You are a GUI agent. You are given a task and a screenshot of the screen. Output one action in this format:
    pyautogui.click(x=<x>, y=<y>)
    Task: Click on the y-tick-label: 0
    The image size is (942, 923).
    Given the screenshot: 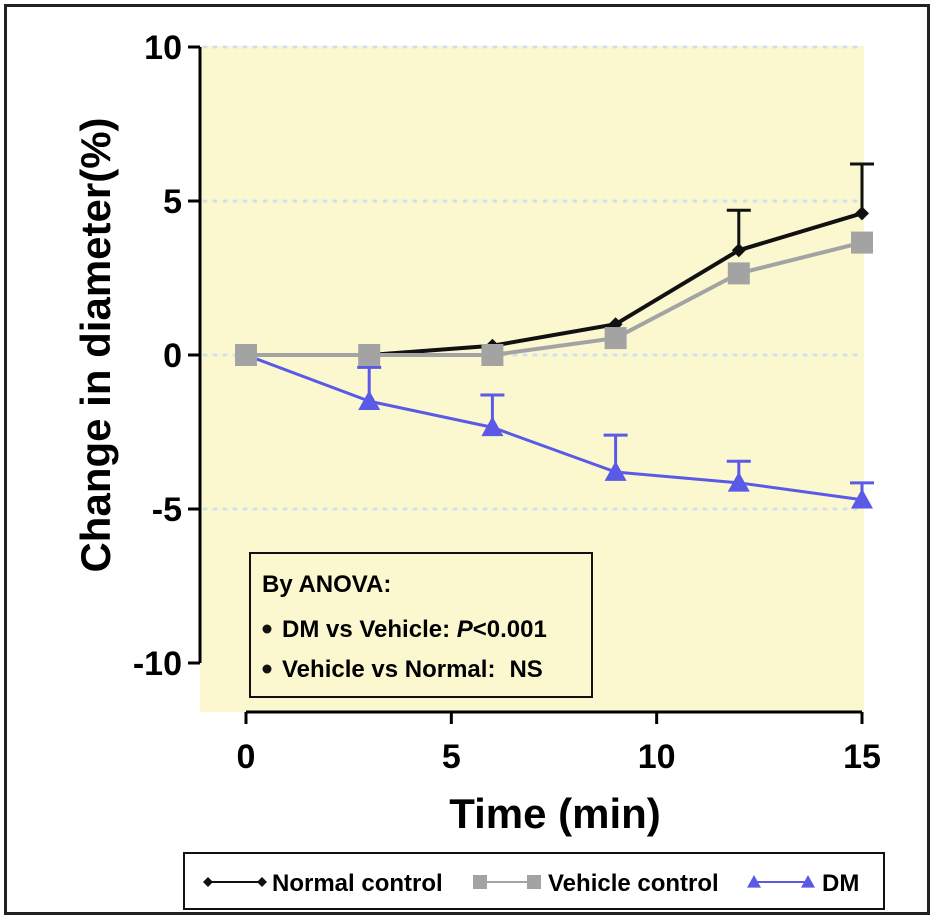 What is the action you would take?
    pyautogui.click(x=172, y=356)
    